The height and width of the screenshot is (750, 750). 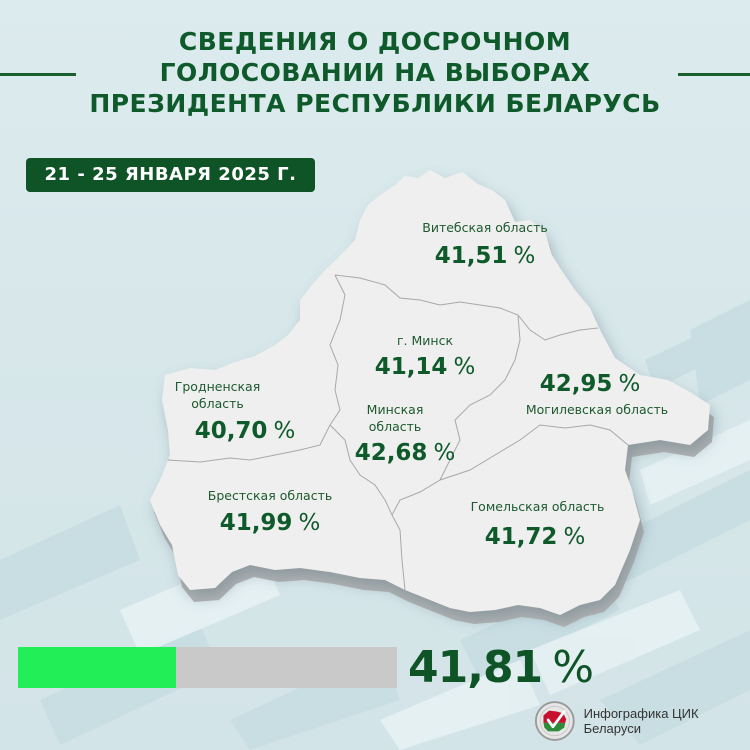 I want to click on region-label-gomel: Гомельская область, so click(x=537, y=506).